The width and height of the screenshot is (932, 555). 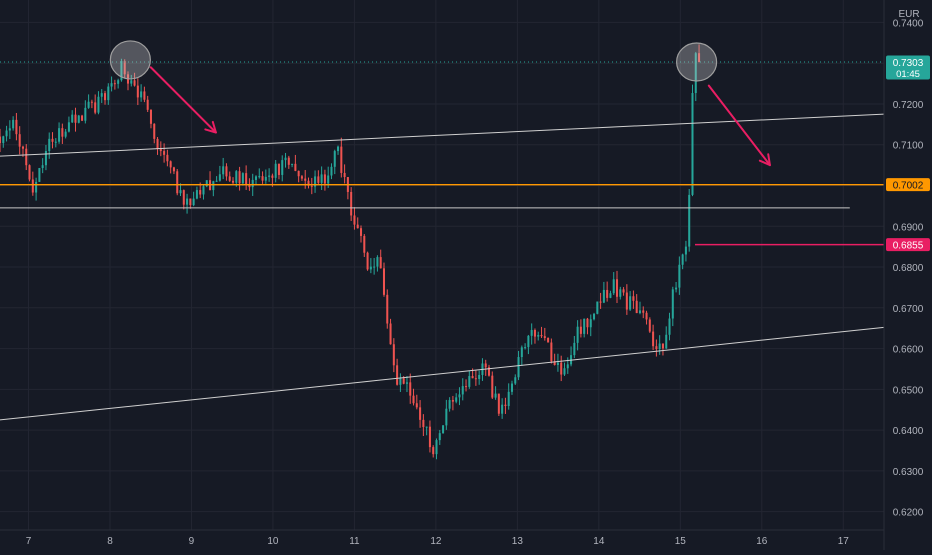 What do you see at coordinates (681, 541) in the screenshot?
I see `x-tick-label: 15` at bounding box center [681, 541].